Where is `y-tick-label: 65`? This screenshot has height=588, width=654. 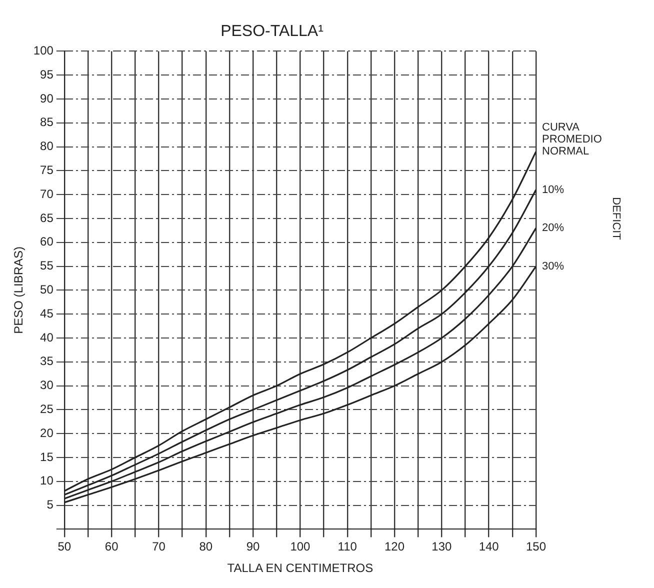 y-tick-label: 65 is located at coordinates (47, 217).